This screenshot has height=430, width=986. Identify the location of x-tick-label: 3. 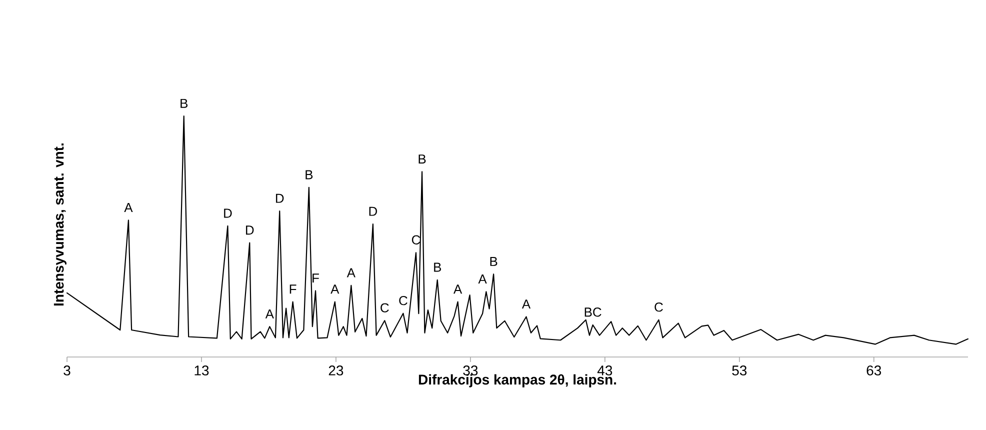
(67, 371).